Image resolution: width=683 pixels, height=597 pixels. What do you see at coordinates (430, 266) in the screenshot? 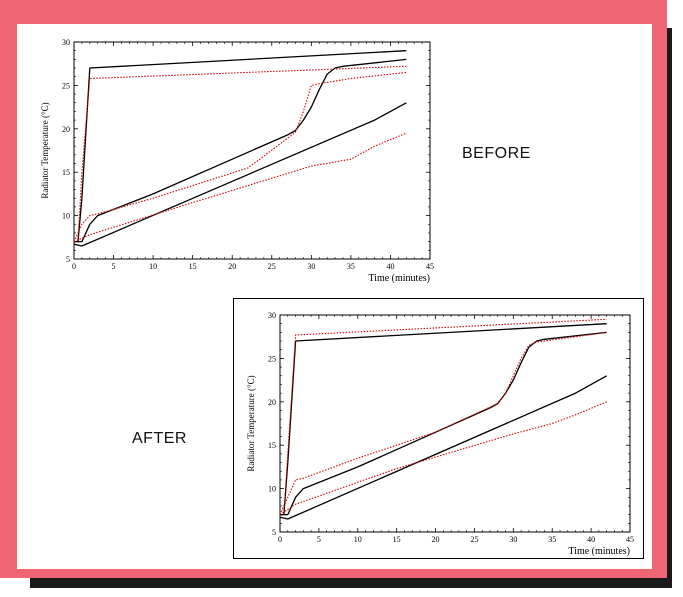
I see `before-x-tick-label: 45` at bounding box center [430, 266].